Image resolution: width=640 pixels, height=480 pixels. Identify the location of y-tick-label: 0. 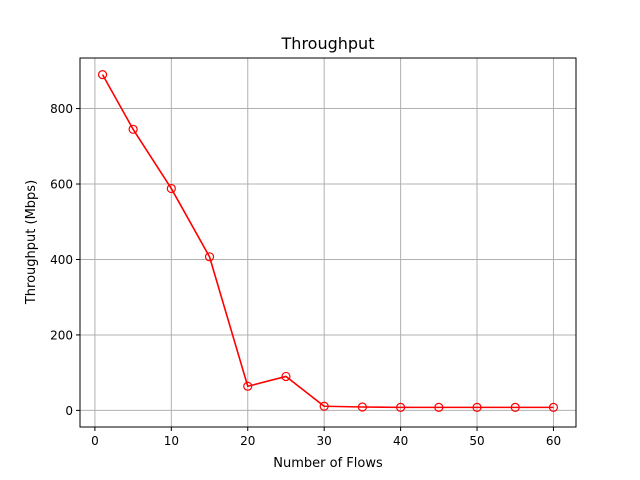
(69, 411).